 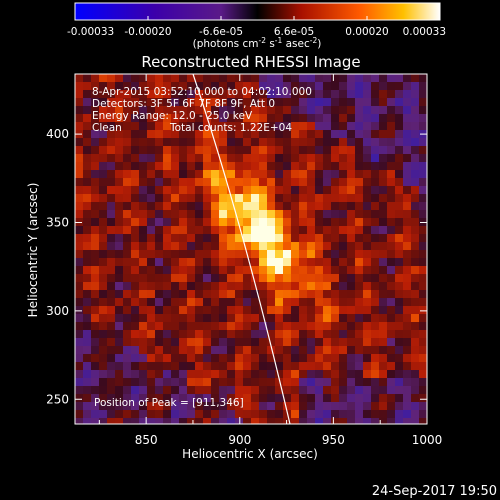 I want to click on plot-title: Reconstructed RHESSI Image, so click(x=250, y=62).